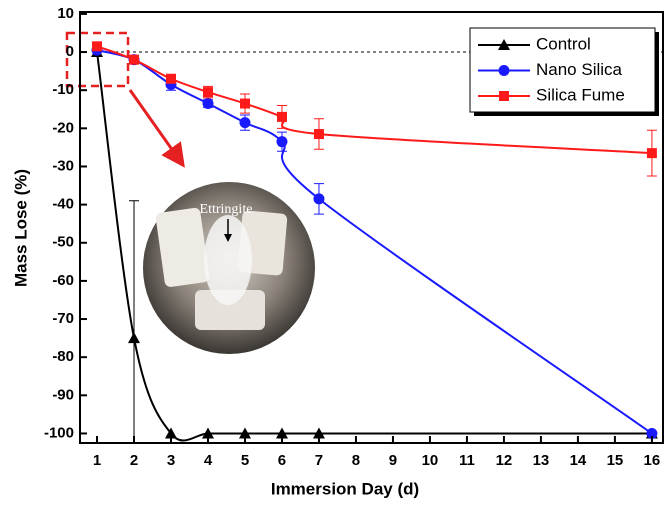  I want to click on legend-label: Nano Silica, so click(579, 69).